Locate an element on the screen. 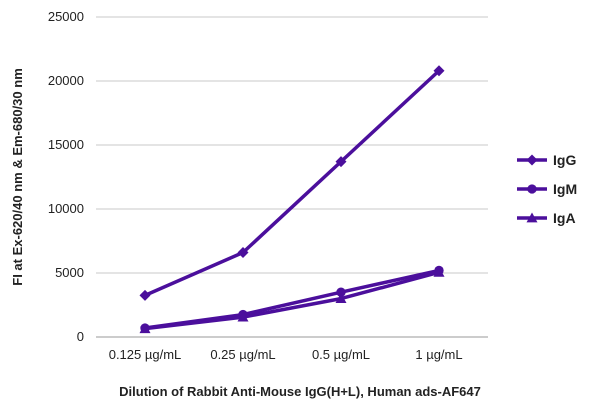 The image size is (600, 414). legend-item-iga: IgA is located at coordinates (546, 218).